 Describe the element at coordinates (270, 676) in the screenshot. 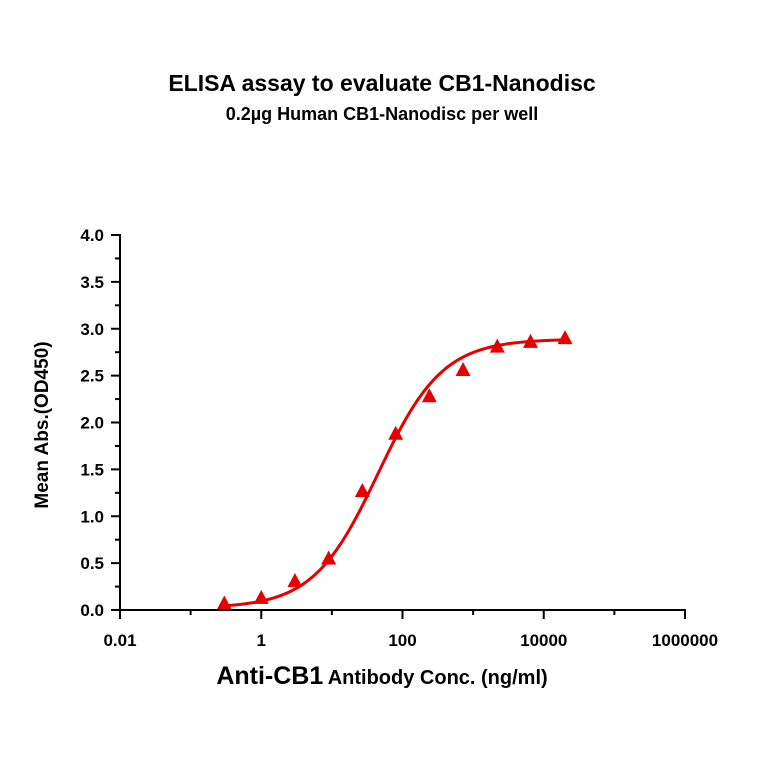

I see `x-axis-label-main: Anti-CB1` at that location.